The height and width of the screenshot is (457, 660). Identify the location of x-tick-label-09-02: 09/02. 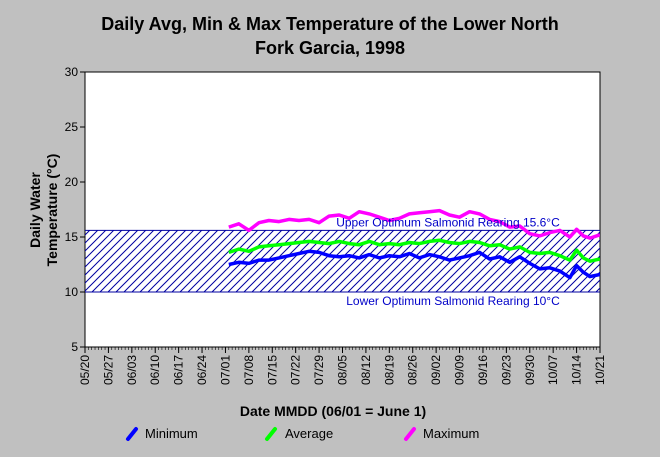
(436, 370).